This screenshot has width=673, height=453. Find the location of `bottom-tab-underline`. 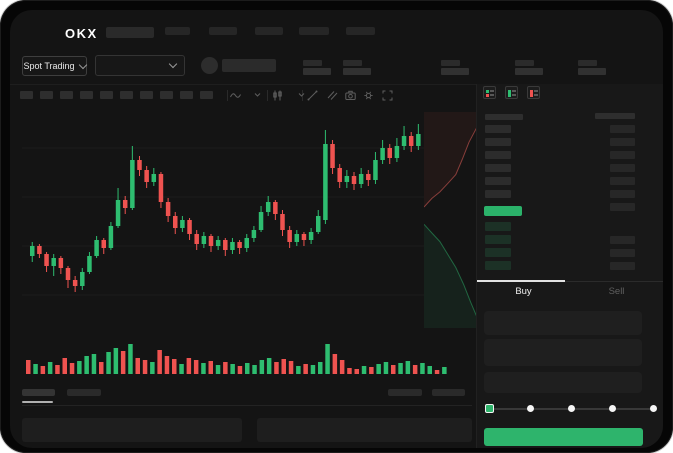

bottom-tab-underline is located at coordinates (37, 402).